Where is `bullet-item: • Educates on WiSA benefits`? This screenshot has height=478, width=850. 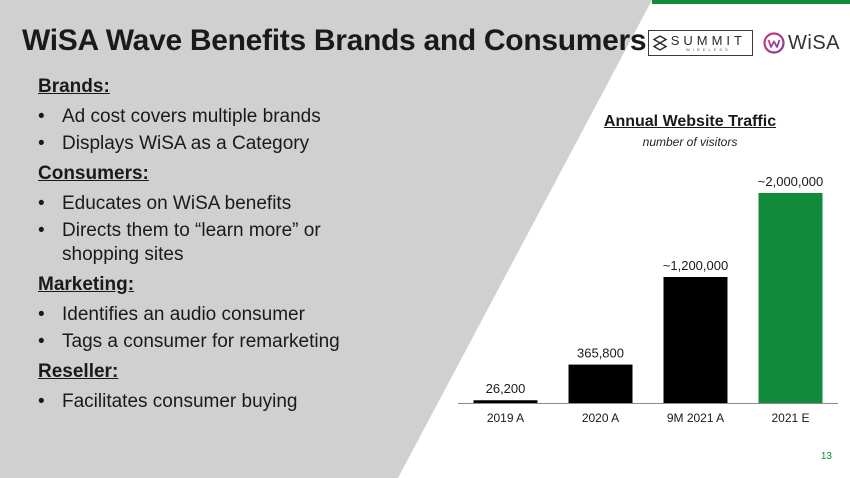
bullet-item: • Educates on WiSA benefits is located at coordinates (208, 204).